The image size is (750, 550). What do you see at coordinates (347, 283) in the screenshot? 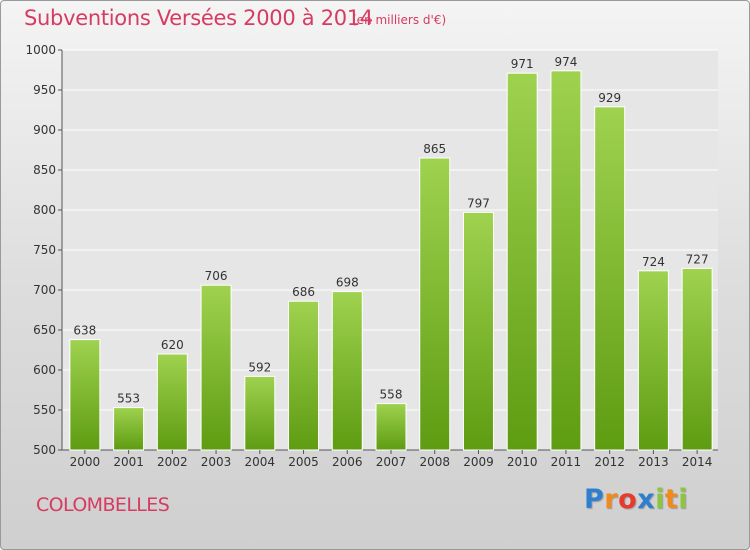
I see `data-label: 698` at bounding box center [347, 283].